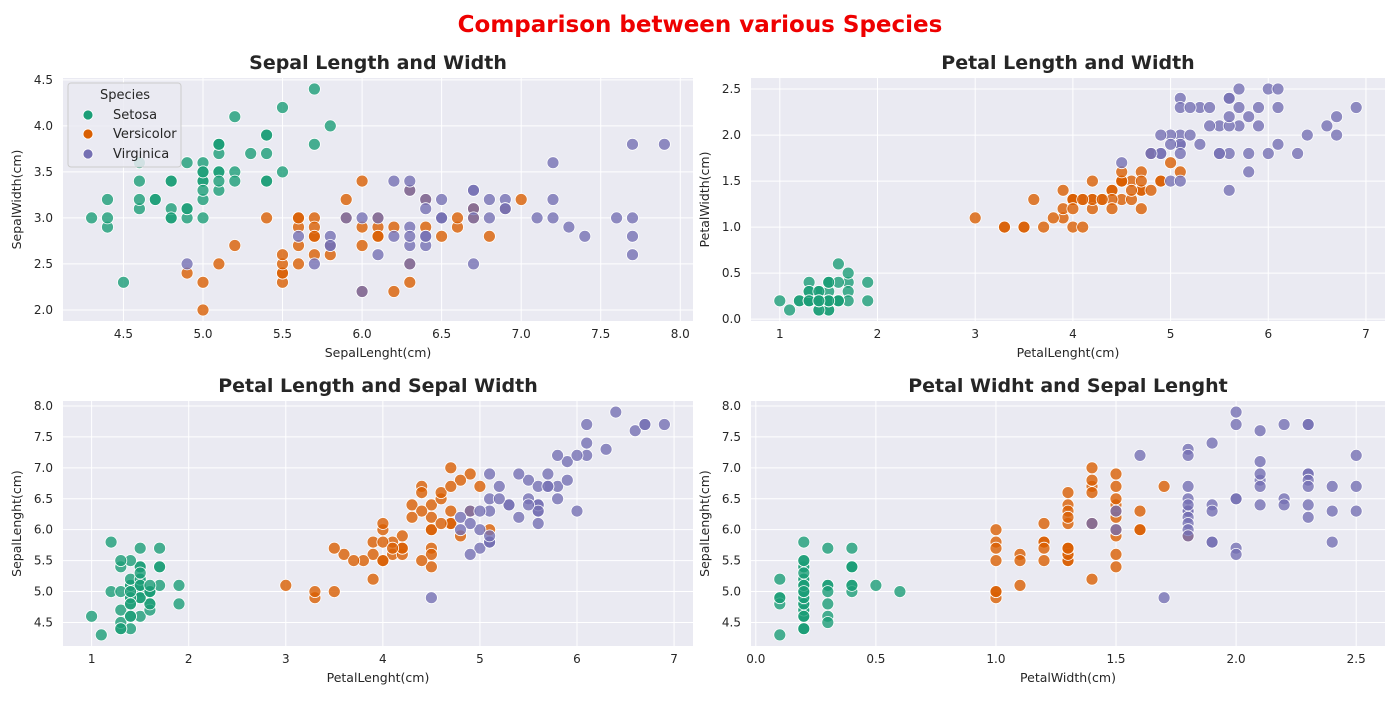 This screenshot has height=704, width=1400. I want to click on y-tick-label: 2.0, so click(731, 135).